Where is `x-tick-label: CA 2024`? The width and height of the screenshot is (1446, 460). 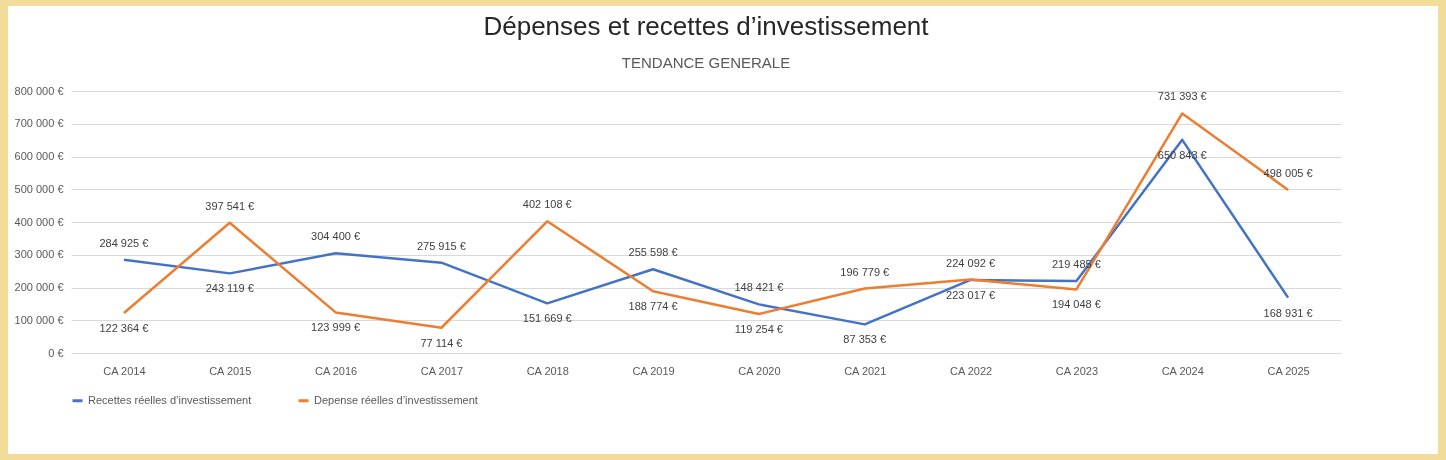
x-tick-label: CA 2024 is located at coordinates (1182, 370).